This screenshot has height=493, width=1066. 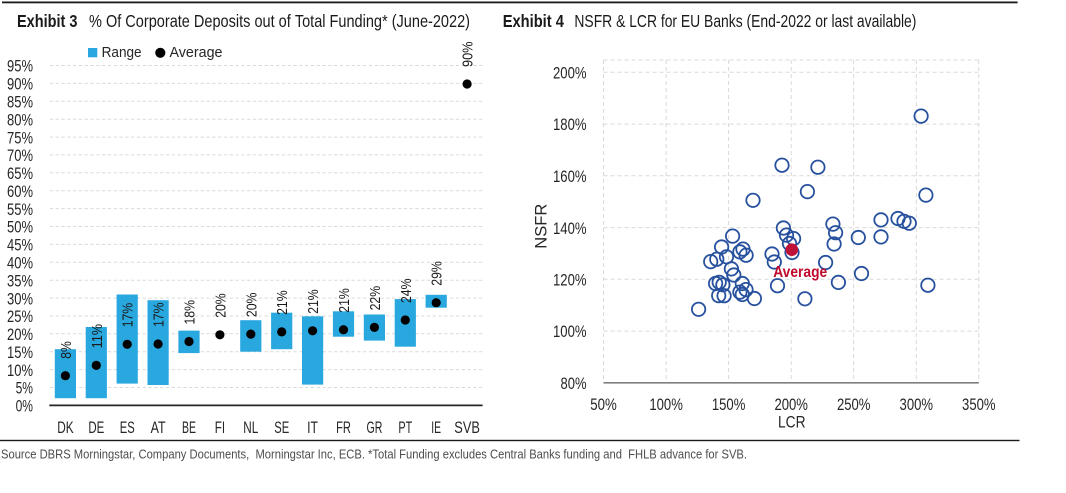 What do you see at coordinates (533, 21) in the screenshot?
I see `svg-text: Exhibit 4` at bounding box center [533, 21].